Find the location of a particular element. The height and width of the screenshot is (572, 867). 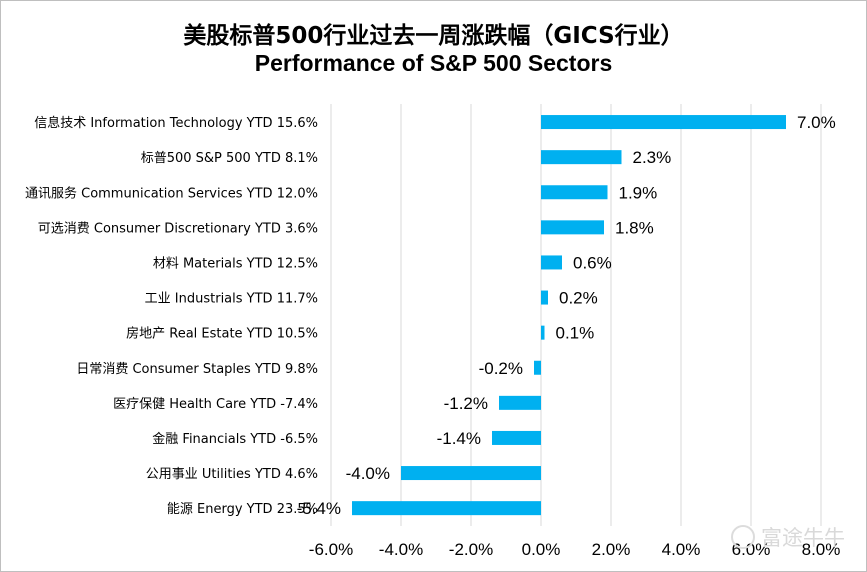

category-label: 标普500 S&P 500 YTD 8.1% is located at coordinates (229, 158).